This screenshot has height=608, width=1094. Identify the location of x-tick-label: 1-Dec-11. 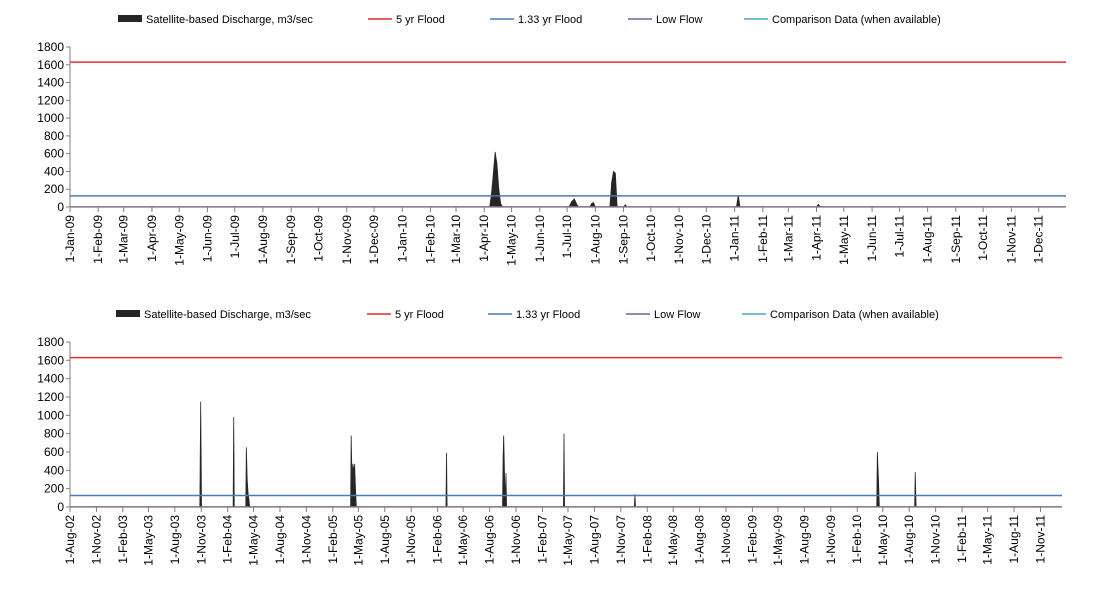
(1039, 239).